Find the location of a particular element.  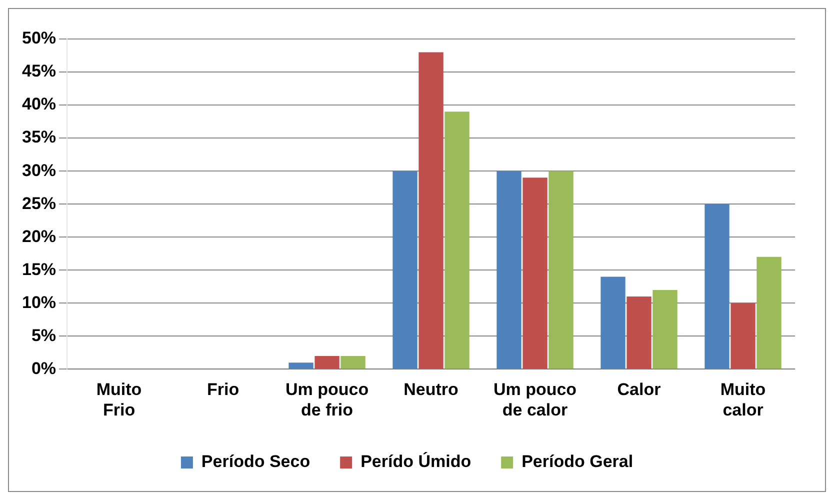

x-tick-label: Um pouco de calor is located at coordinates (535, 400).